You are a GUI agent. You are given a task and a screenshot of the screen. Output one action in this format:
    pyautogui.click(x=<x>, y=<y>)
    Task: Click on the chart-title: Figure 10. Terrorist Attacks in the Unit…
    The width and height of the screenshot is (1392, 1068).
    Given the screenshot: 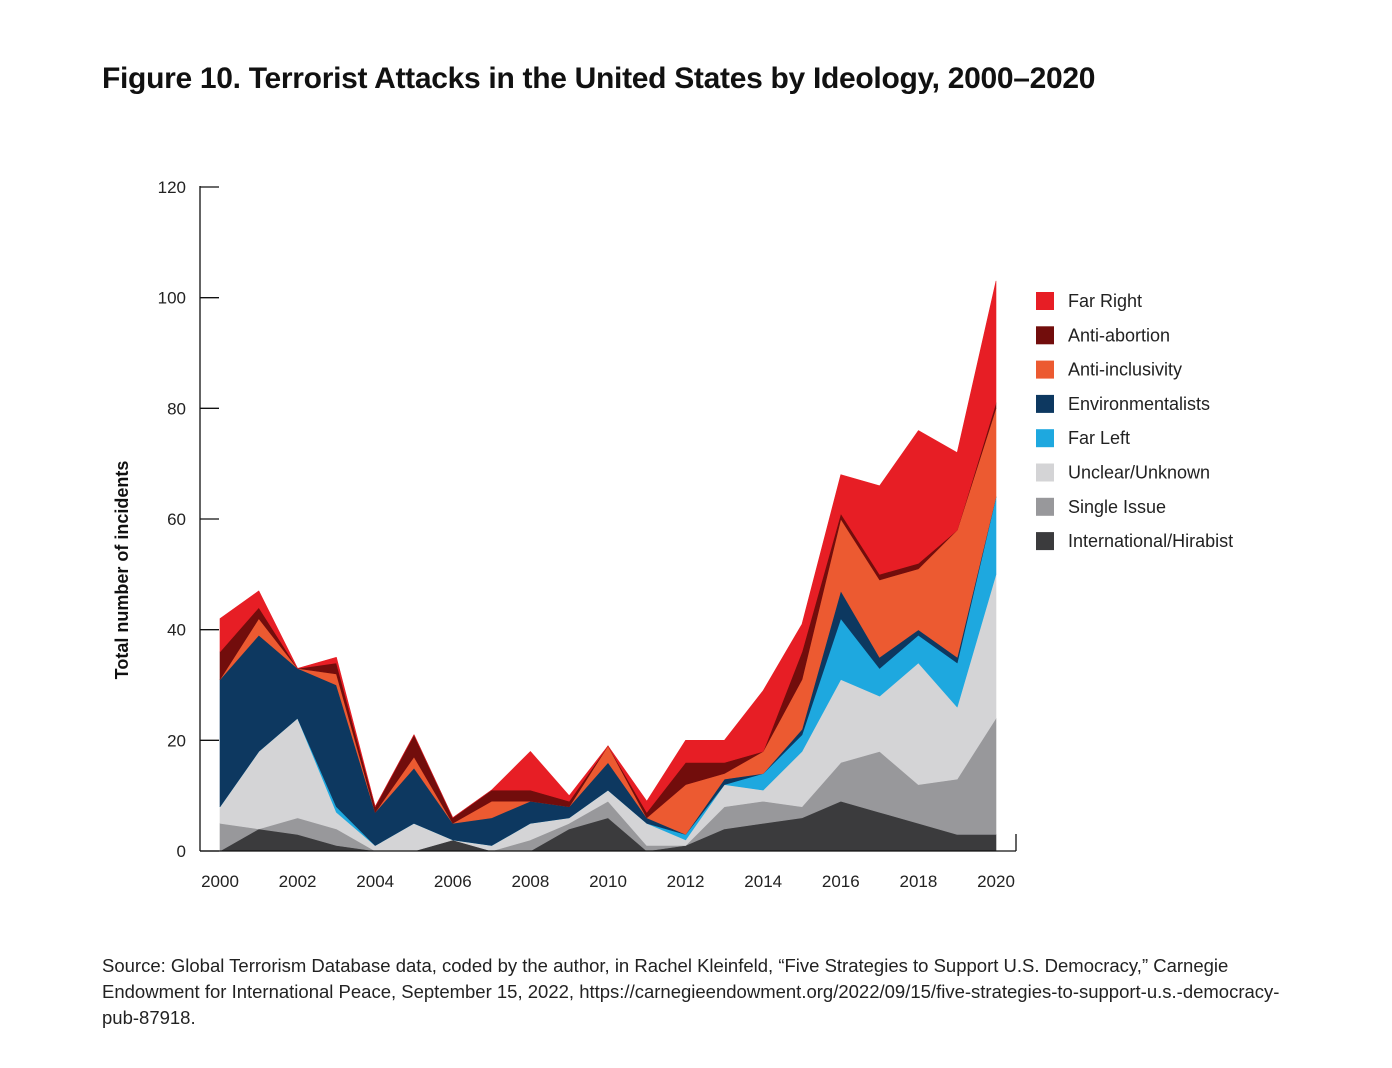 What is the action you would take?
    pyautogui.click(x=599, y=78)
    